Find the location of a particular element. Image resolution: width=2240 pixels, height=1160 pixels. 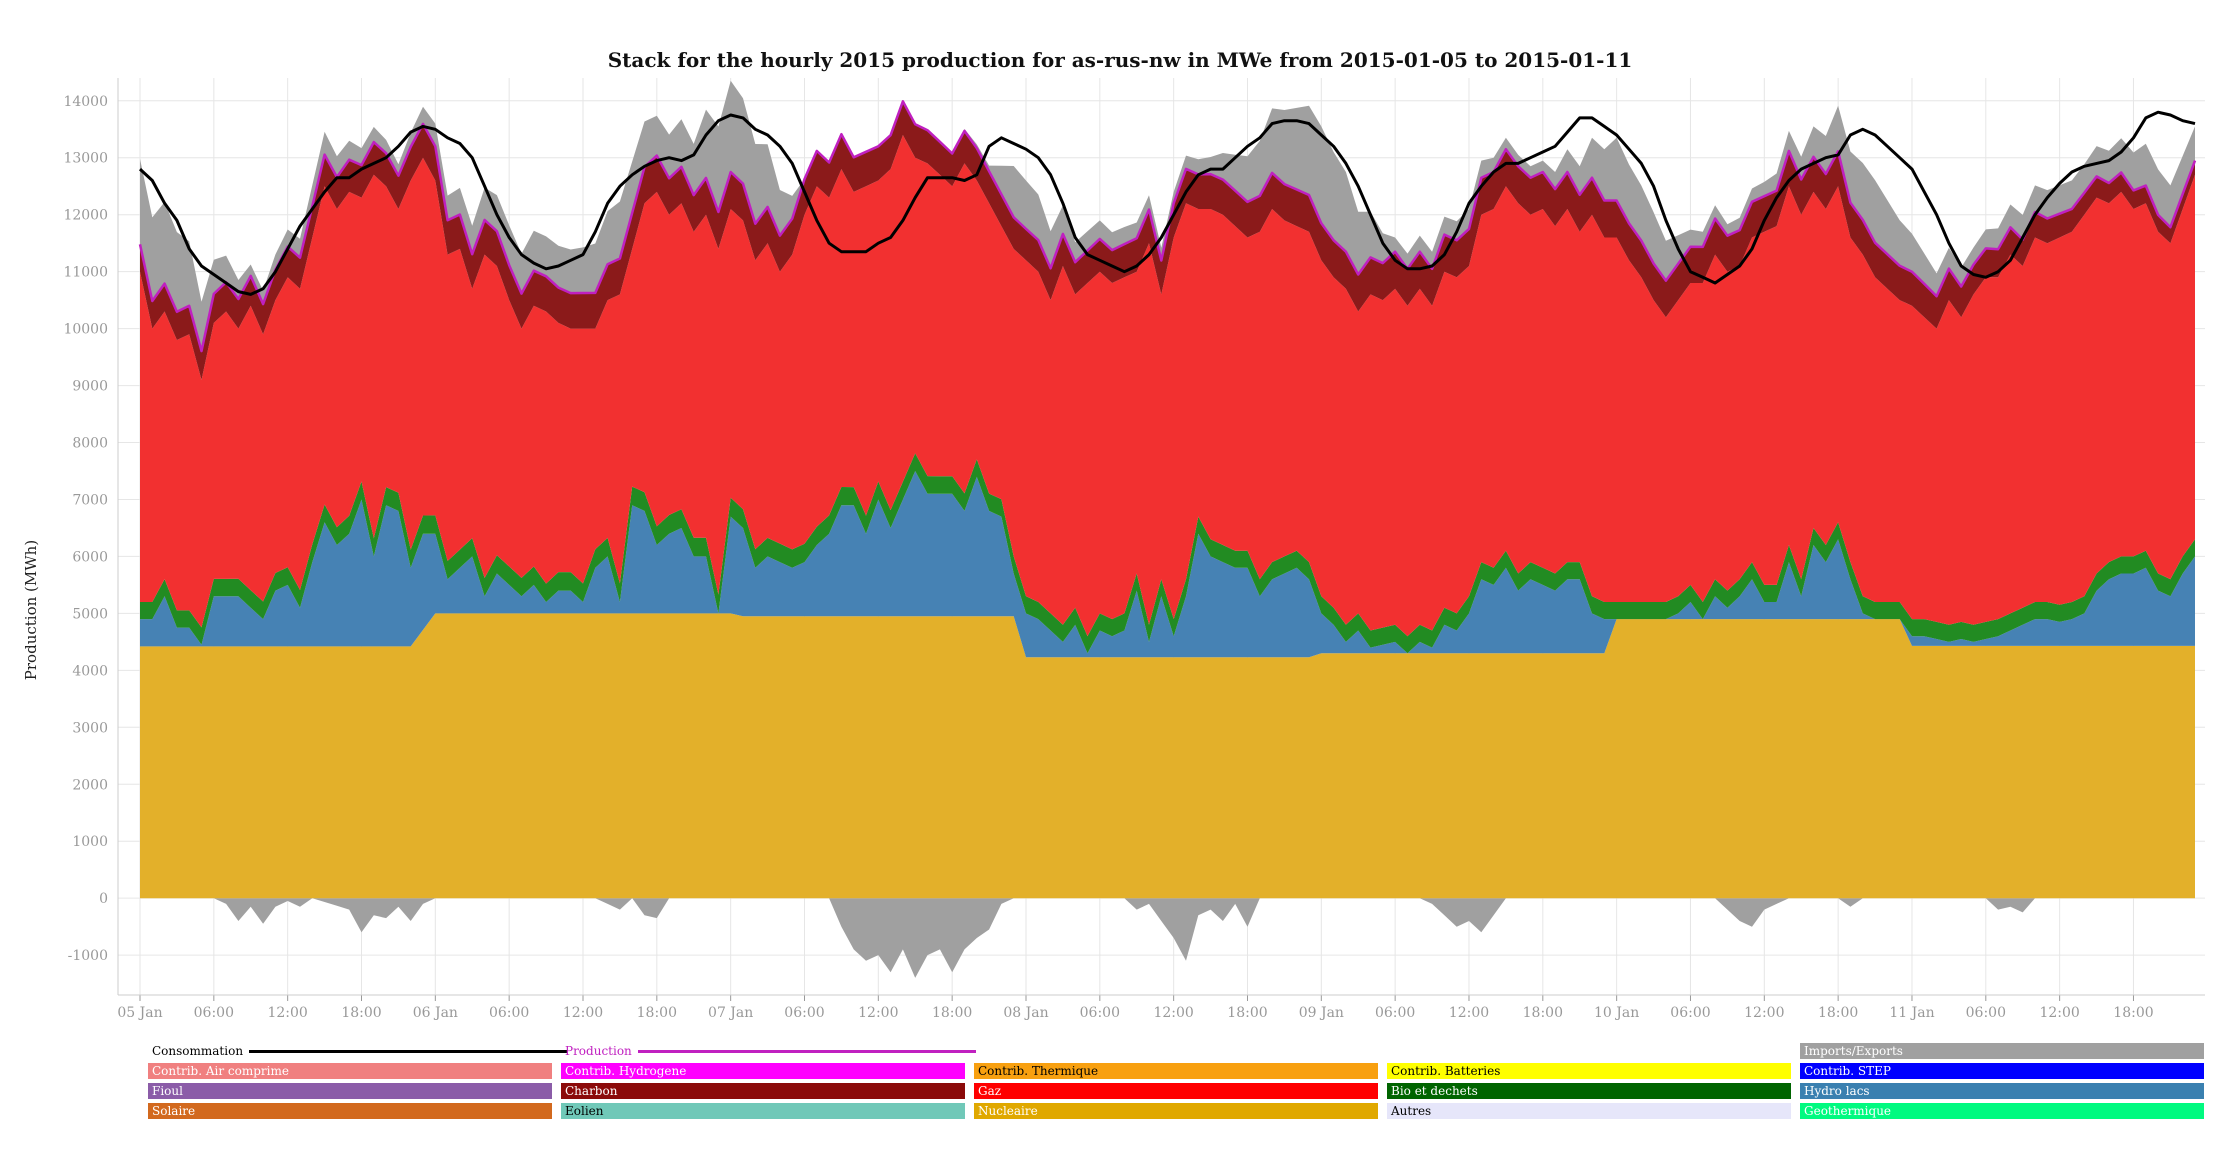

area-hydro-lacs is located at coordinates (1167, 564).